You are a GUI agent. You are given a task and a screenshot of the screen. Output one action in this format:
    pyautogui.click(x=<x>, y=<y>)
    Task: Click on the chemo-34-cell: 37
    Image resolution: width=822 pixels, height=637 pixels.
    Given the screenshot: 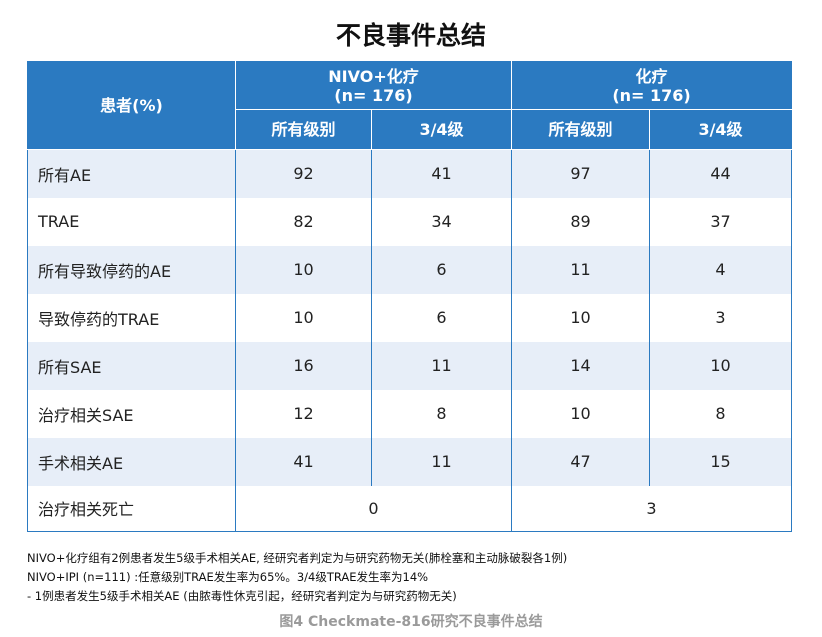 What is the action you would take?
    pyautogui.click(x=720, y=221)
    